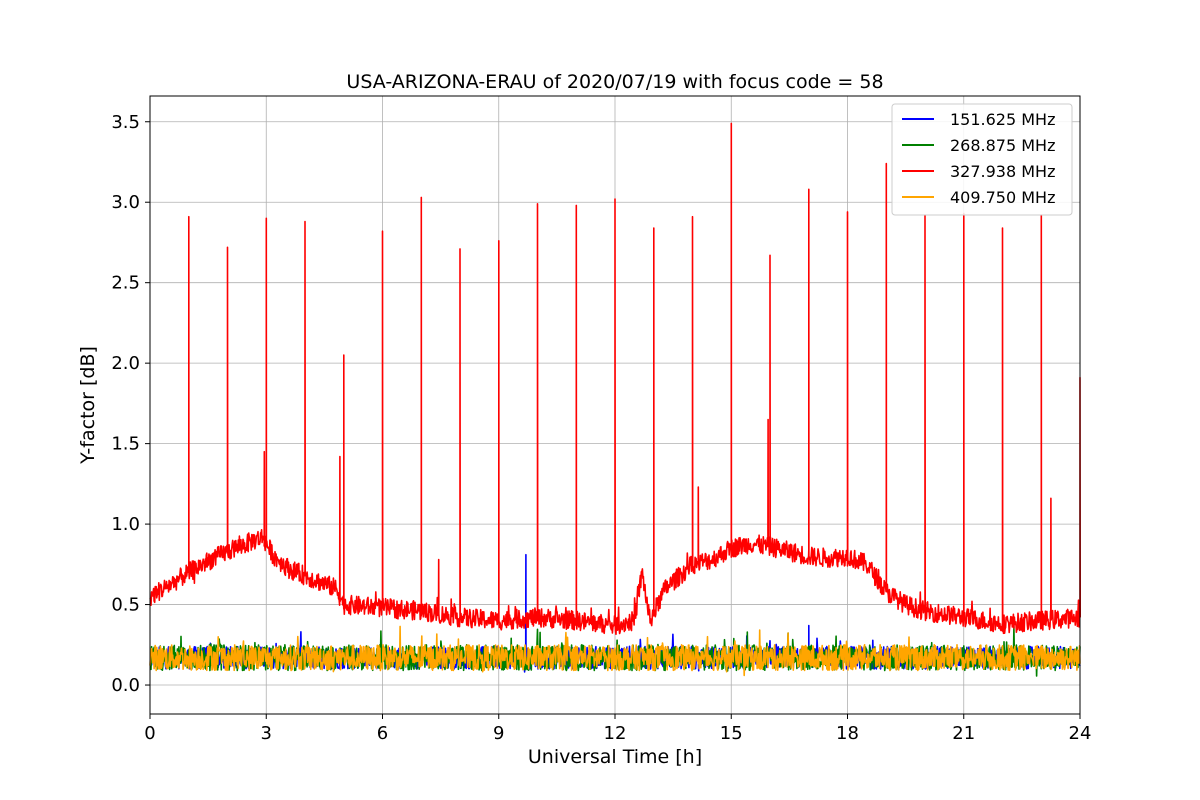  I want to click on legend-box, so click(982, 159).